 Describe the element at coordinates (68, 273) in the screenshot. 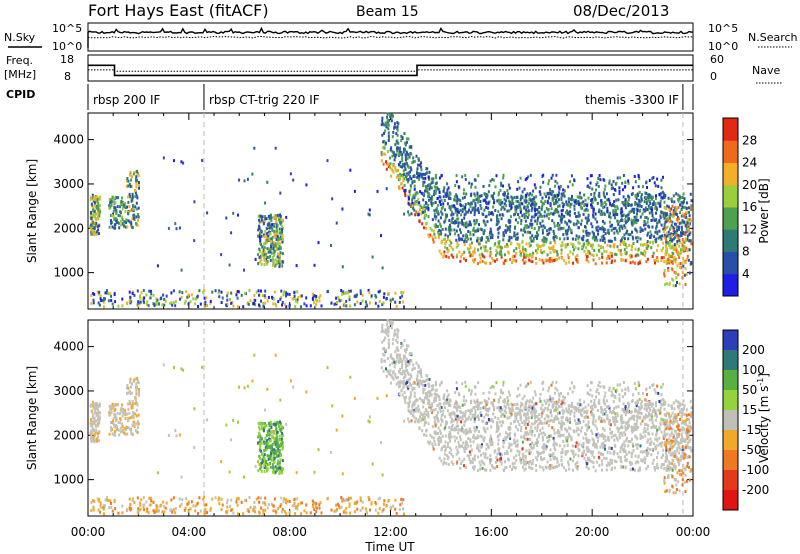

I see `y-tick-label: 1000` at that location.